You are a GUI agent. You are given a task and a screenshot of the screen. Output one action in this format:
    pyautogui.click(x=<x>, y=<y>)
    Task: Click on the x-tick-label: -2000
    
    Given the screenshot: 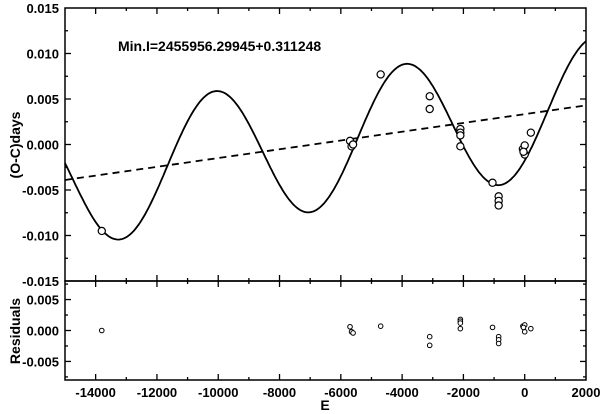 What is the action you would take?
    pyautogui.click(x=463, y=392)
    